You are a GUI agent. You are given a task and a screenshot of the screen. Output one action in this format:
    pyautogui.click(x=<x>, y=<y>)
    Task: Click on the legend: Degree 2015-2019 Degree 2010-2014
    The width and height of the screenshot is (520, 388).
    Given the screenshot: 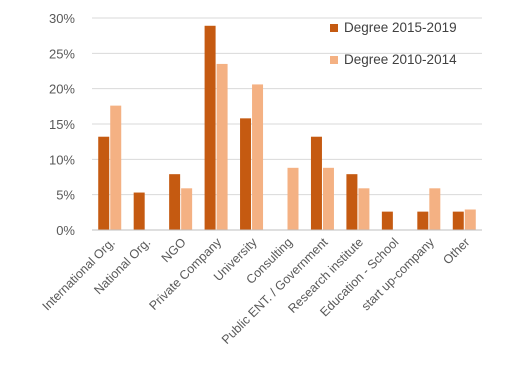 What is the action you would take?
    pyautogui.click(x=393, y=43)
    